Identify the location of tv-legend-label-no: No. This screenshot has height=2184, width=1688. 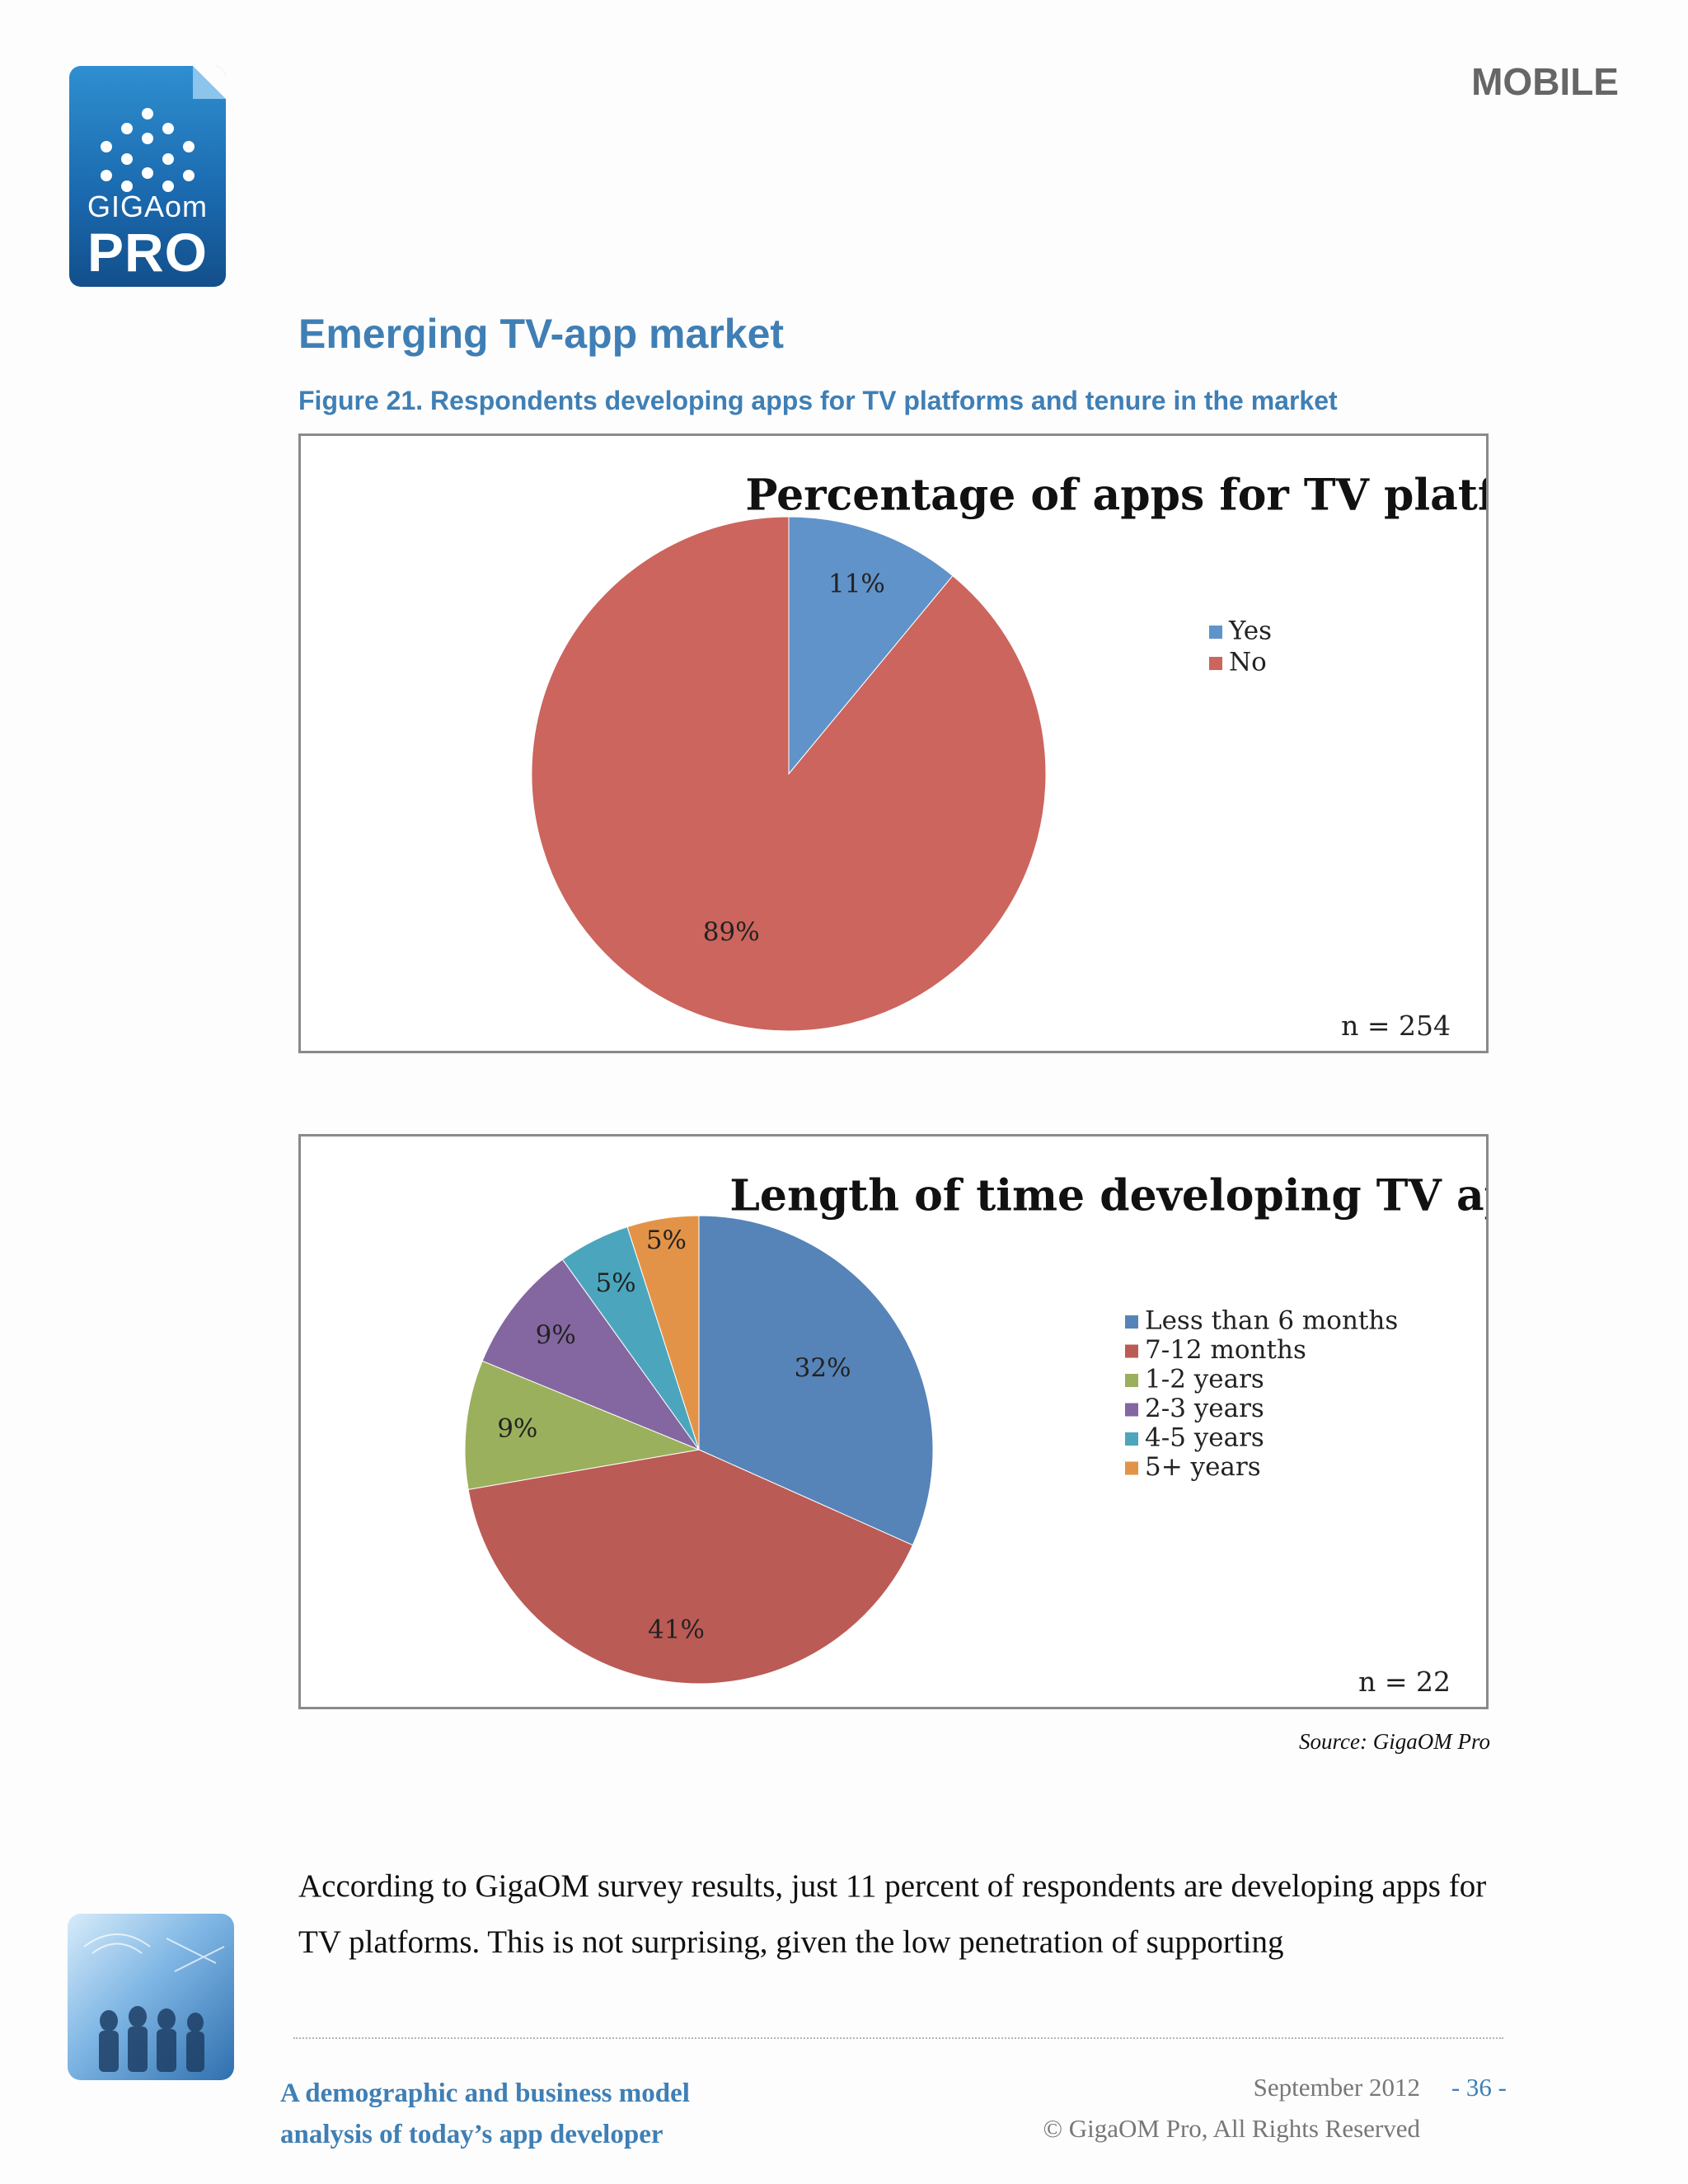
(1248, 662).